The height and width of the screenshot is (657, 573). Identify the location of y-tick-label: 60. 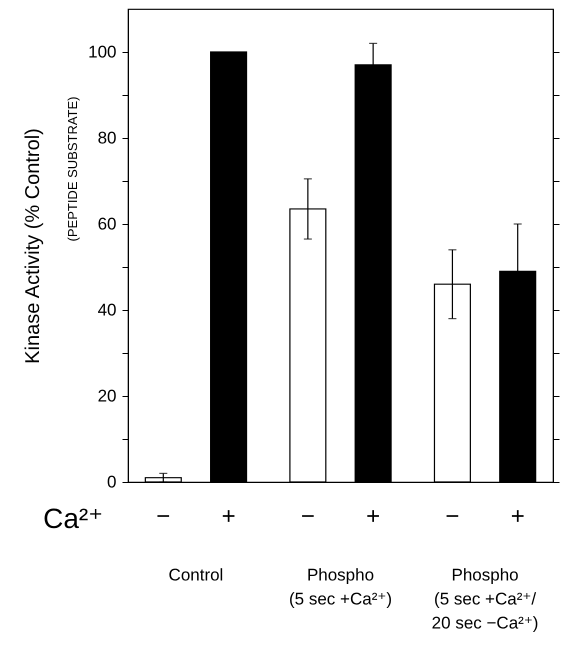
(107, 224).